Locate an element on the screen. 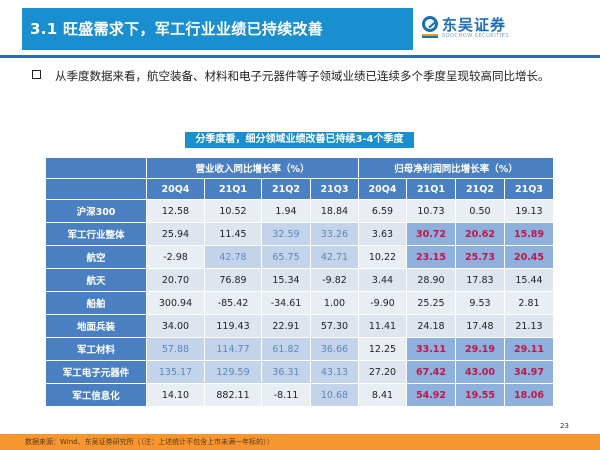 The image size is (600, 450). table-cell-highlighted: 20.62 is located at coordinates (480, 234).